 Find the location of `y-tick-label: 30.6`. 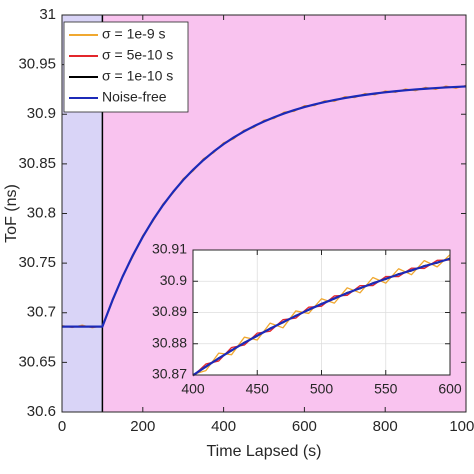

y-tick-label: 30.6 is located at coordinates (41, 411).